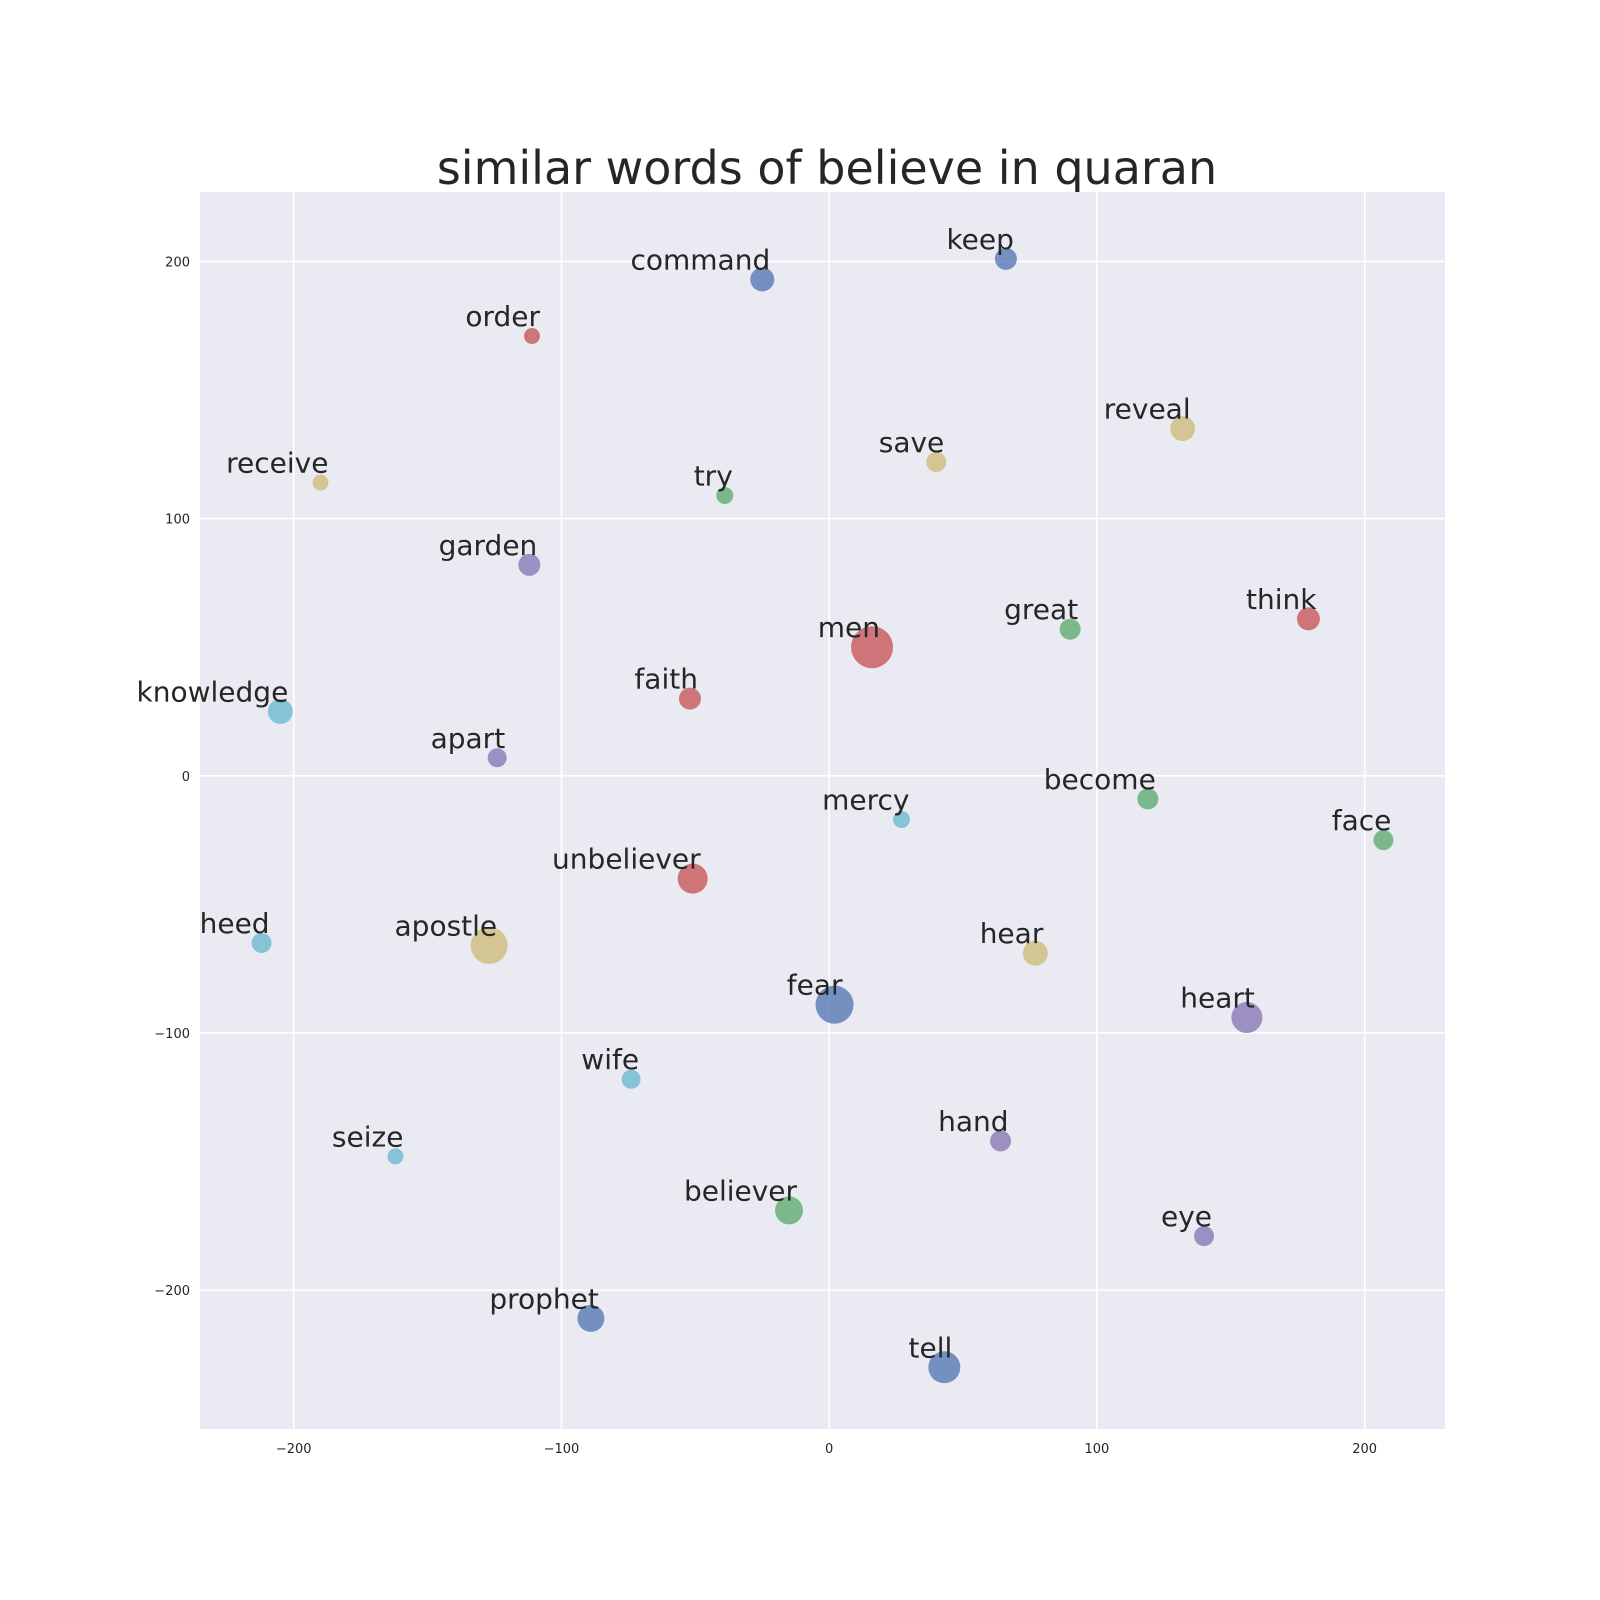  Describe the element at coordinates (395, 1156) in the screenshot. I see `point-seize` at that location.